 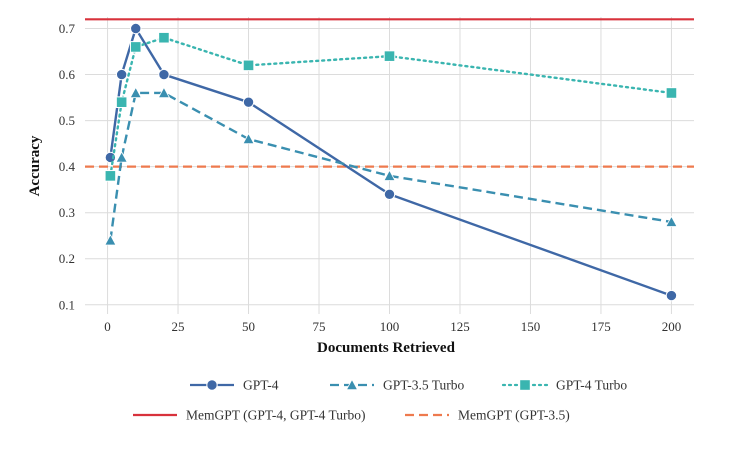 I want to click on legend-entry: GPT-4 Turbo, so click(x=564, y=385).